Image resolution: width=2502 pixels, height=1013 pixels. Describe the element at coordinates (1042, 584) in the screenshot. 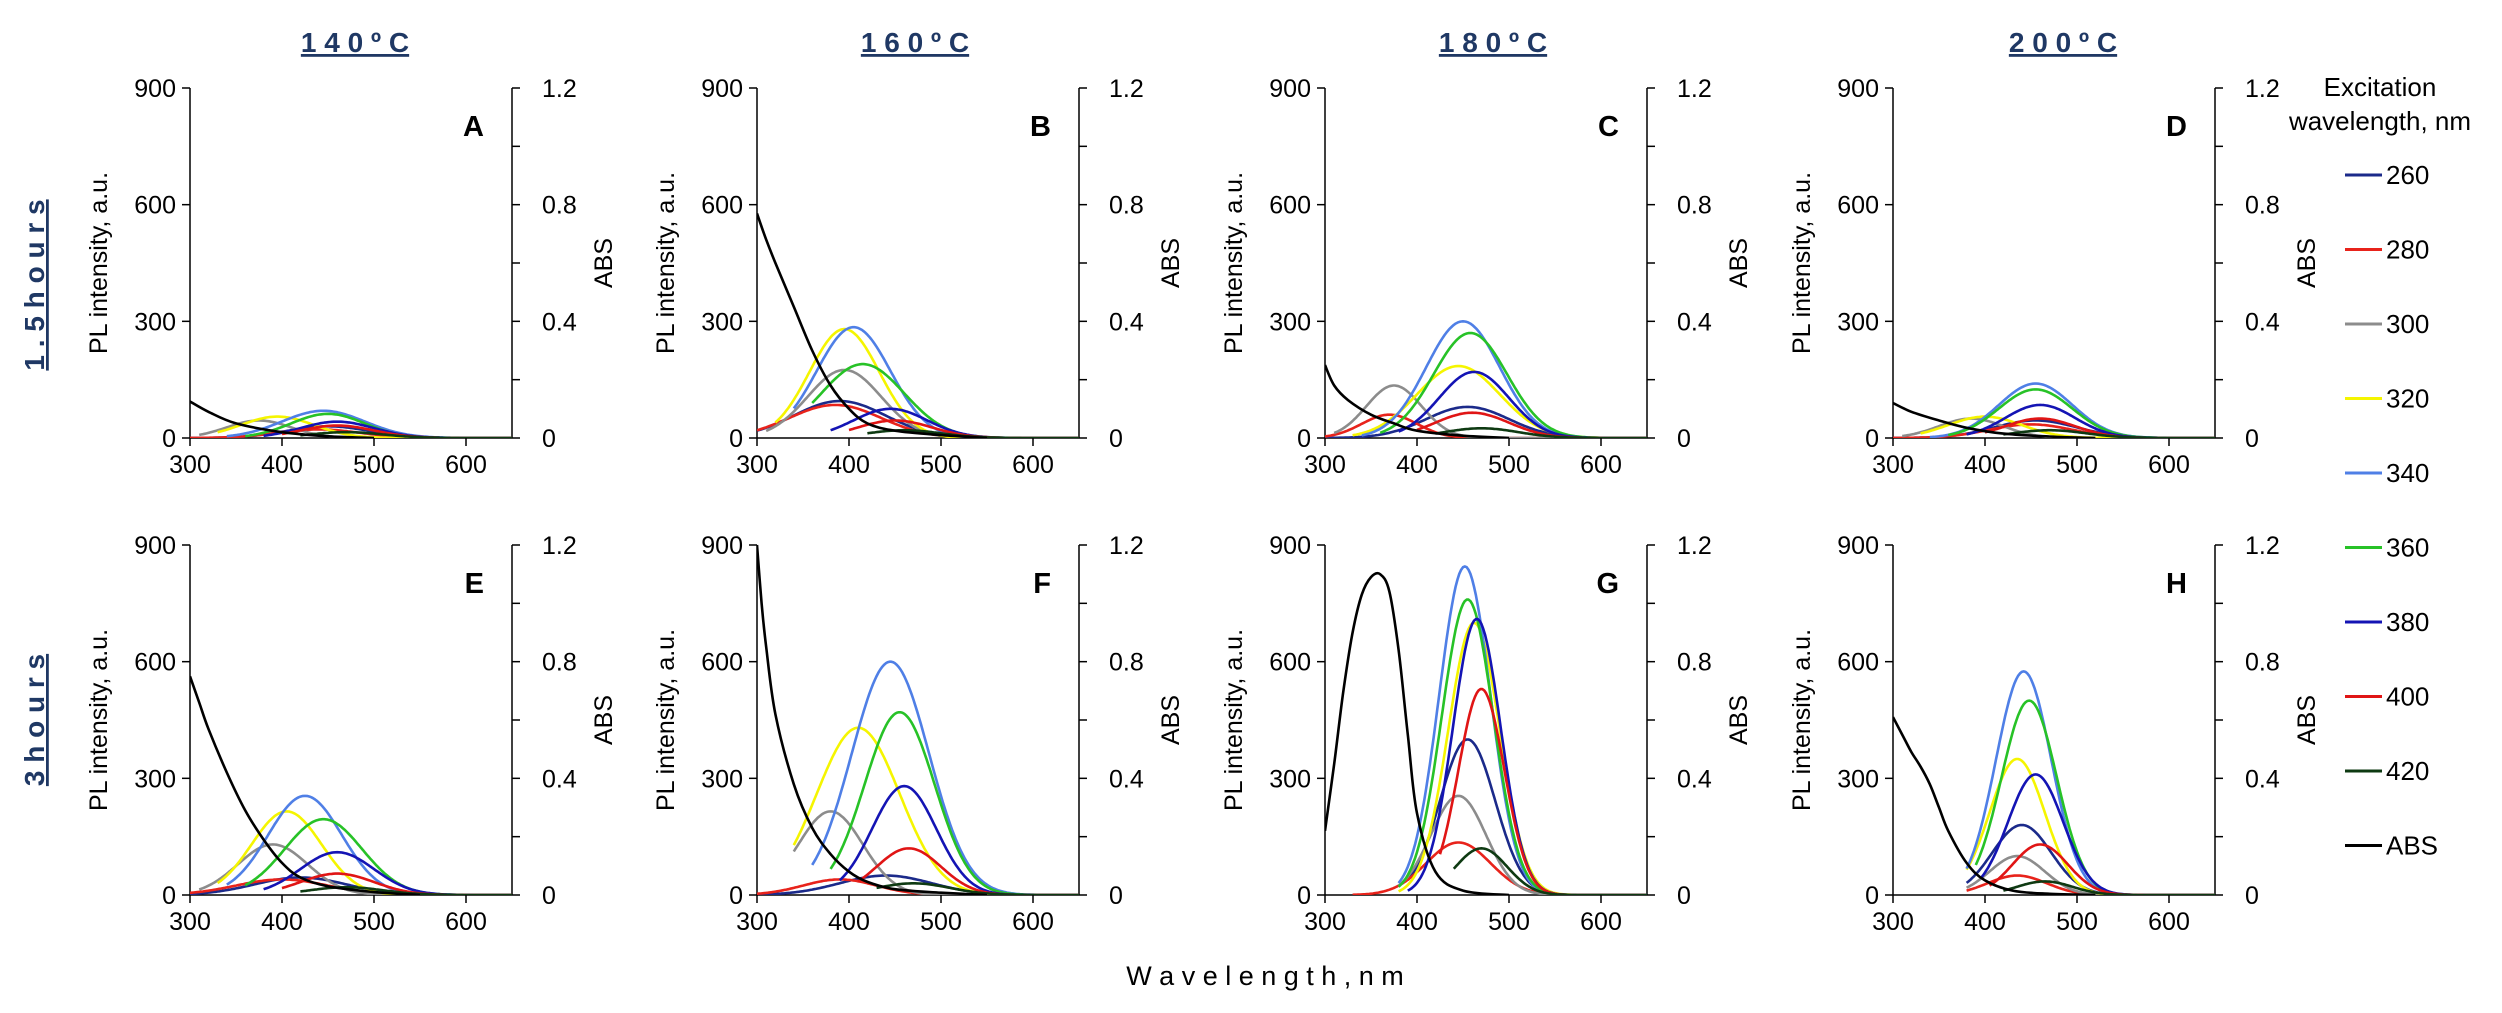

I see `panel-letter: F` at that location.